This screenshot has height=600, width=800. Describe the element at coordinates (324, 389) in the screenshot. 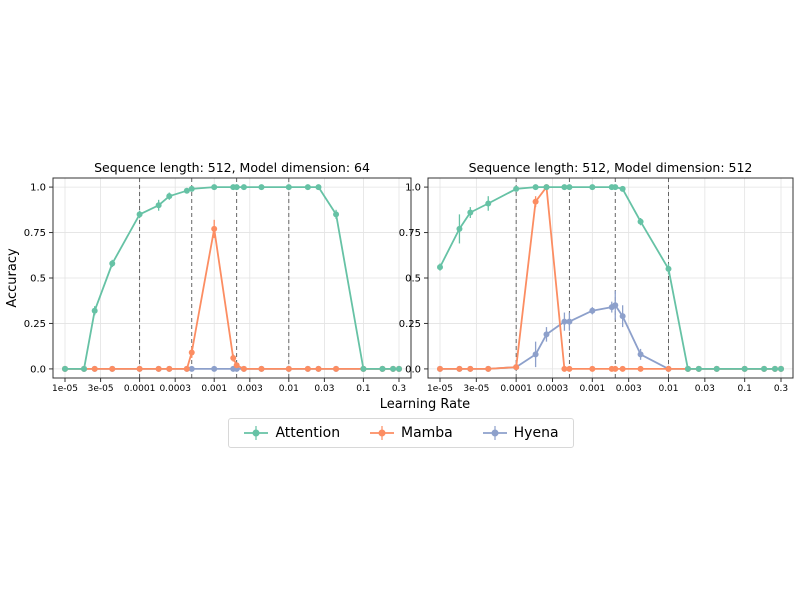

I see `x-tick-label: 0.03` at that location.